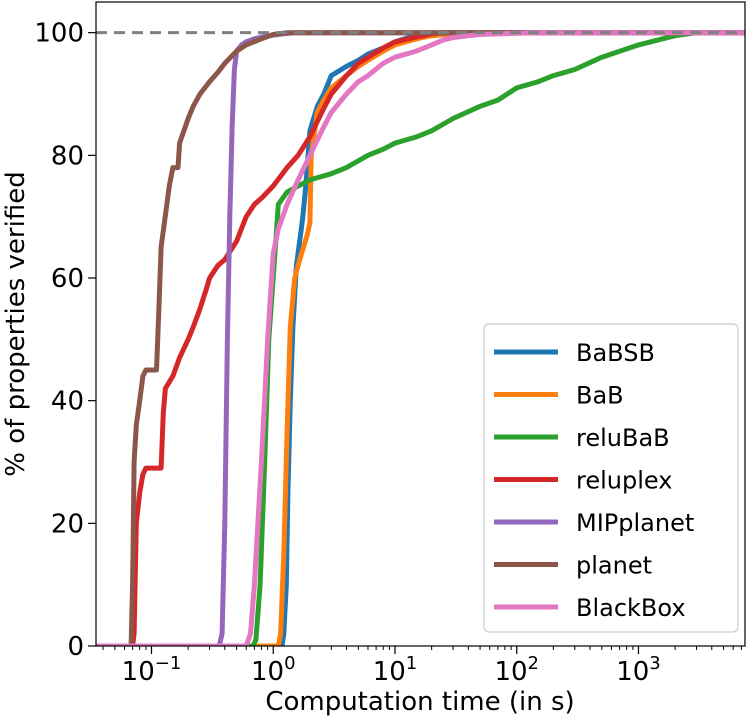  What do you see at coordinates (67, 524) in the screenshot?
I see `y-tick-label: 20` at bounding box center [67, 524].